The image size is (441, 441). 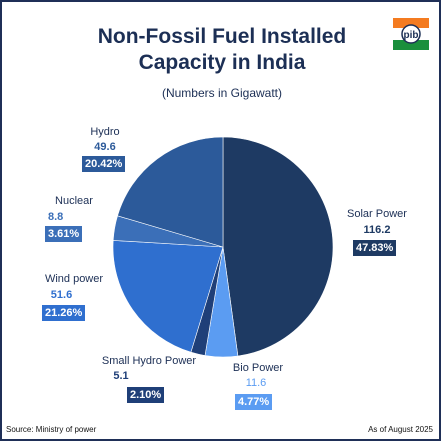 What do you see at coordinates (222, 62) in the screenshot?
I see `chart-title-line2: Capacity in India` at bounding box center [222, 62].